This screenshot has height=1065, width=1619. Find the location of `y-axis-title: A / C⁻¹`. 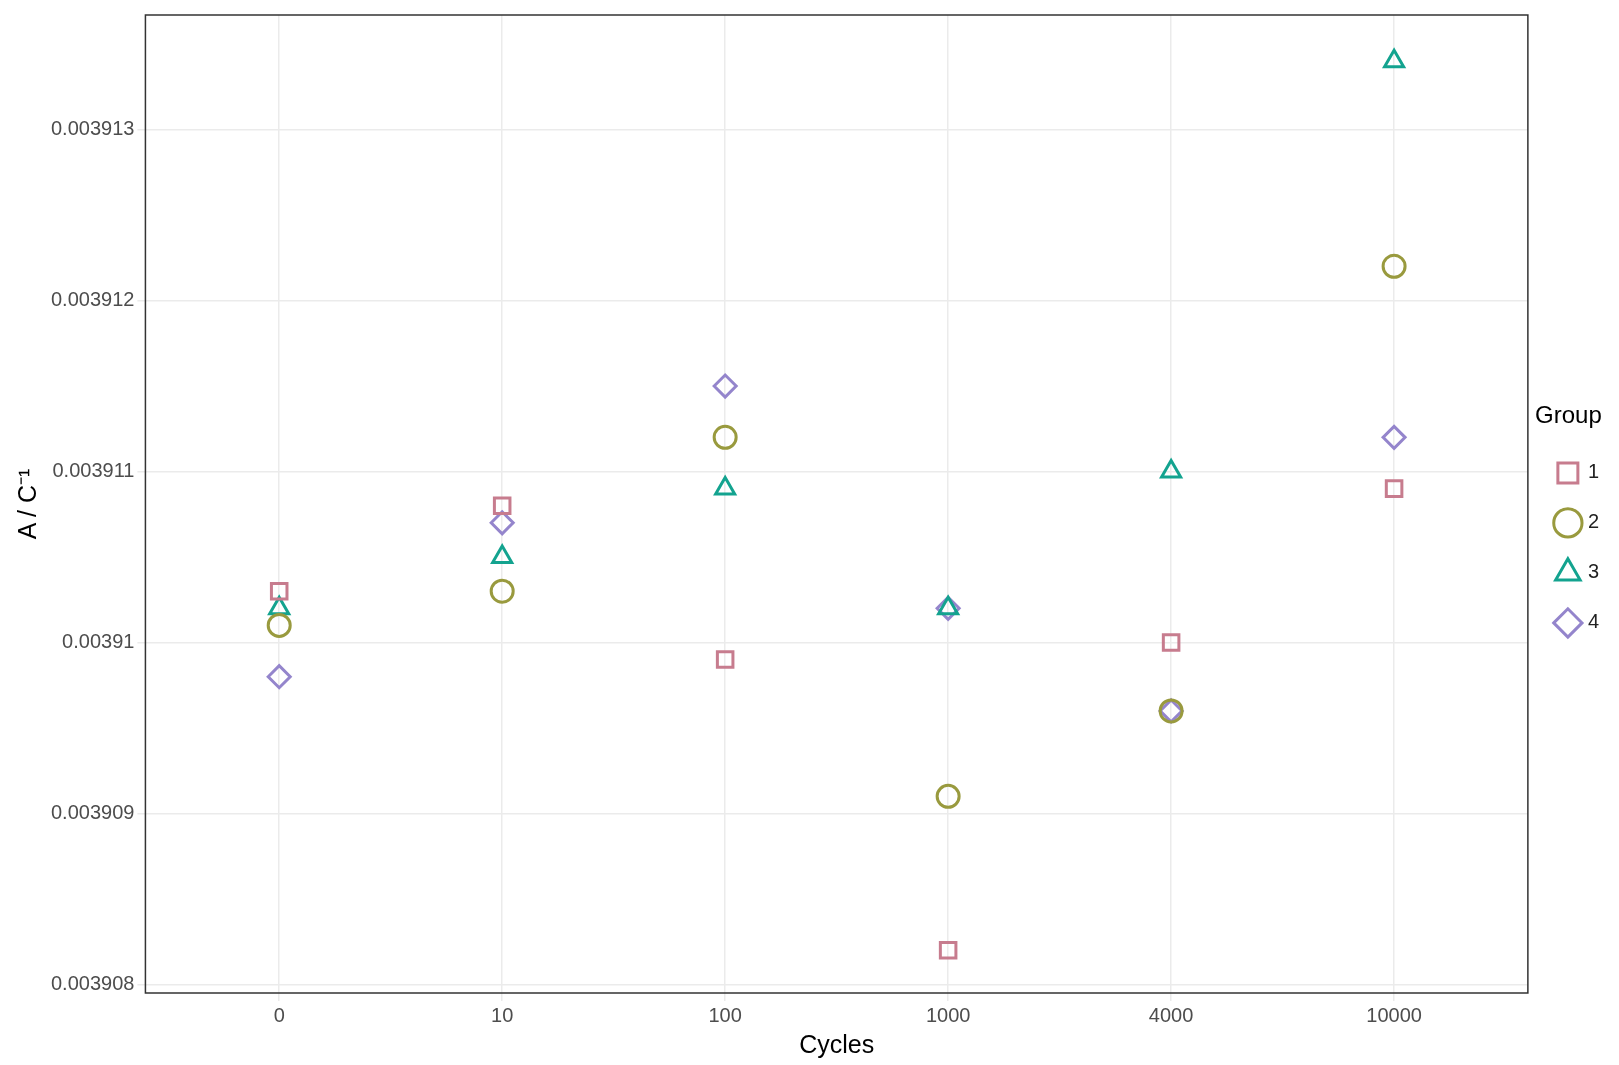

y-axis-title: A / C⁻¹ is located at coordinates (26, 504).